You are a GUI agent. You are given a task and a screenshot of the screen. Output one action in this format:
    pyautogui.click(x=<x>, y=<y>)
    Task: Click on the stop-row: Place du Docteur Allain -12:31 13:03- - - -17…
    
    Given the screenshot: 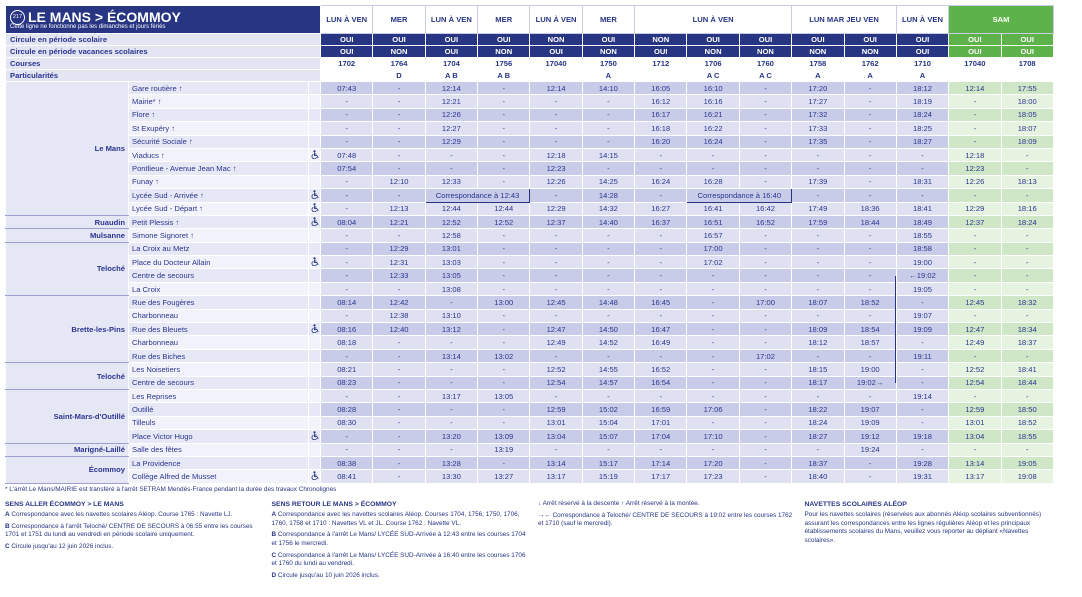 What is the action you would take?
    pyautogui.click(x=530, y=262)
    